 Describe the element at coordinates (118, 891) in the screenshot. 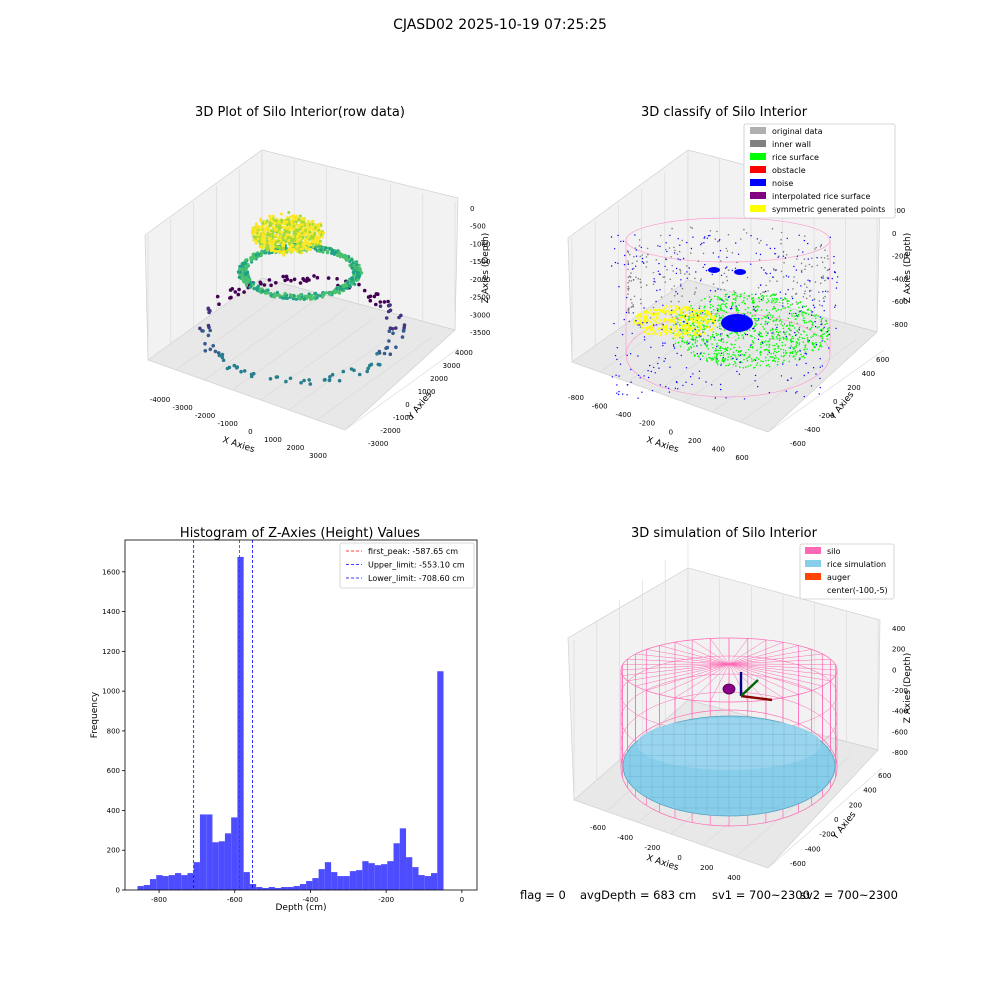

I see `y-tick-label: 0` at that location.